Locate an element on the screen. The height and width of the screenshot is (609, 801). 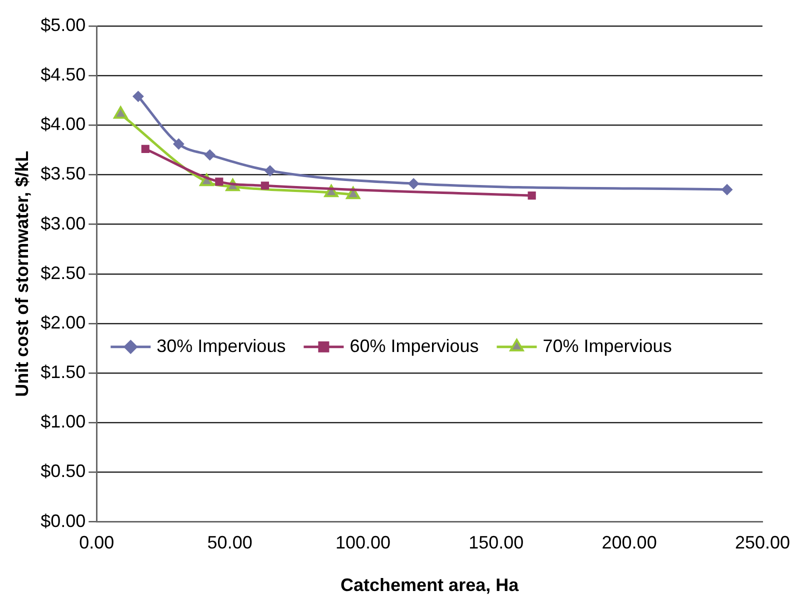
x-tick-label: 150.00 is located at coordinates (496, 542).